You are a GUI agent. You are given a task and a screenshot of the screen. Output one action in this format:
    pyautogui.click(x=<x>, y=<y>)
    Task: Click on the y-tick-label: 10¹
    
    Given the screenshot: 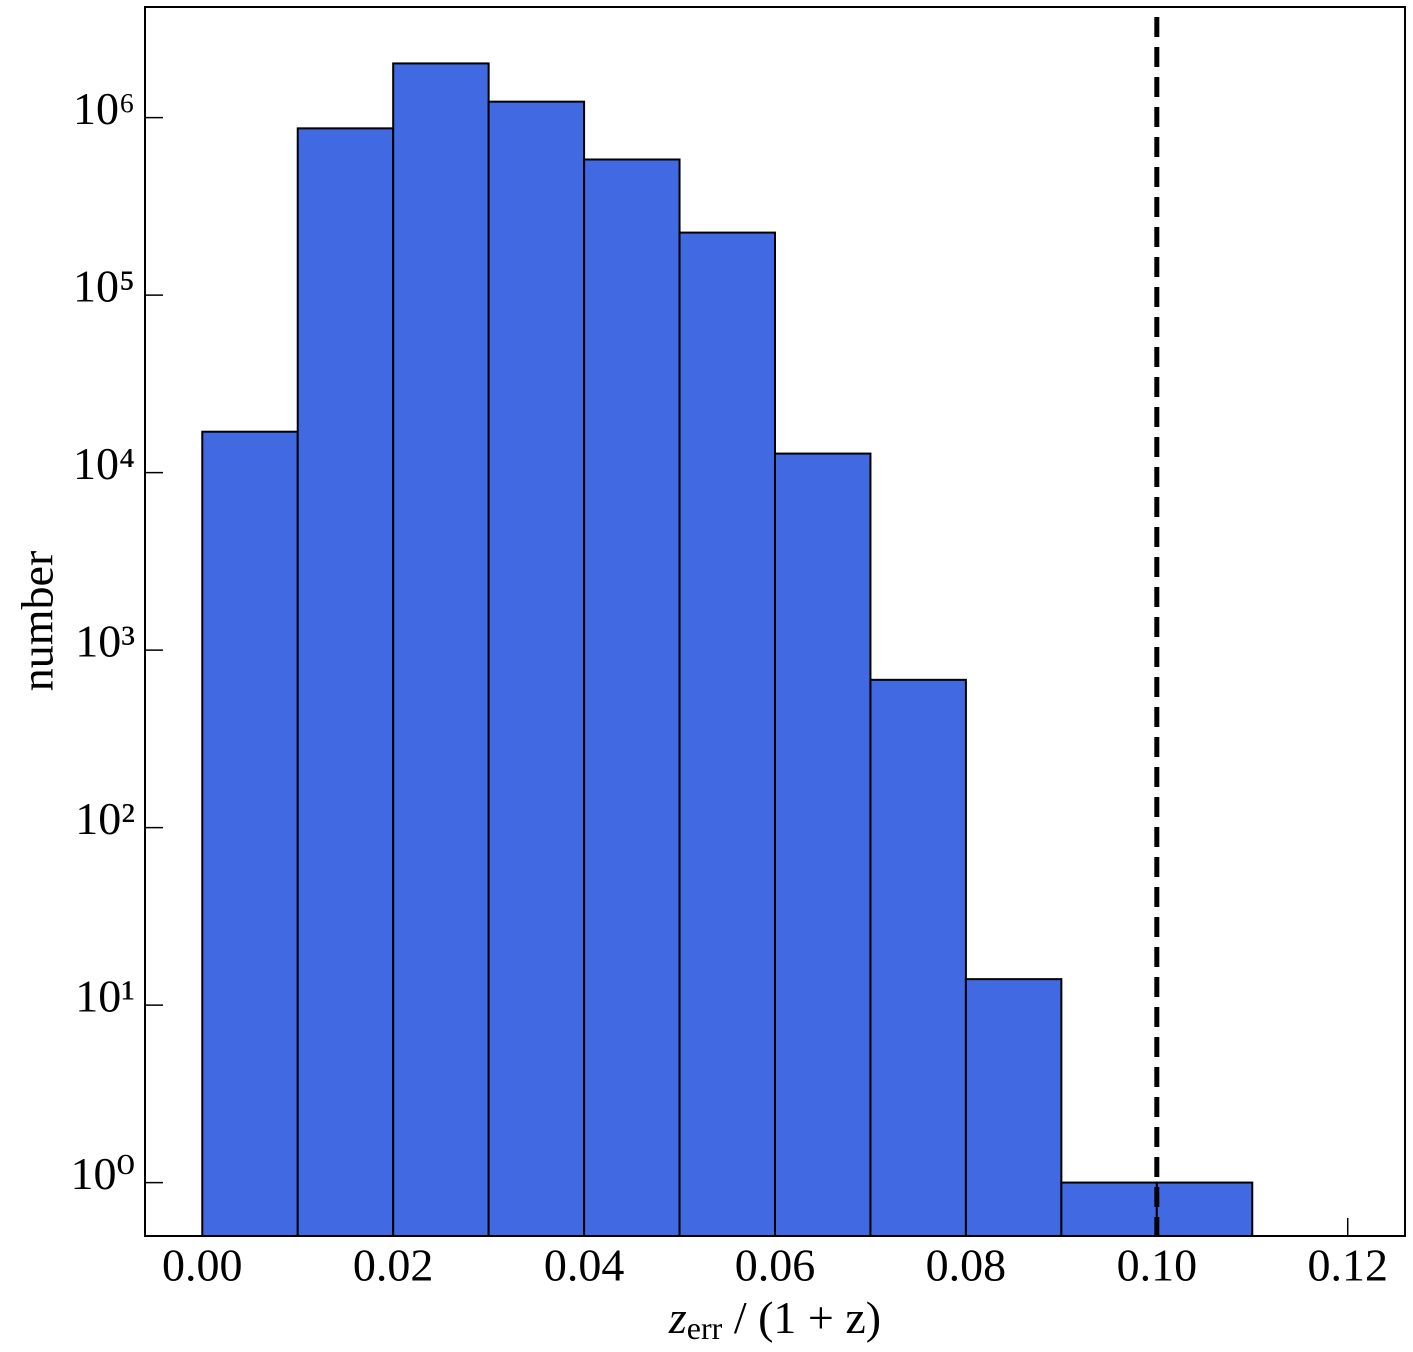 What is the action you would take?
    pyautogui.click(x=105, y=996)
    